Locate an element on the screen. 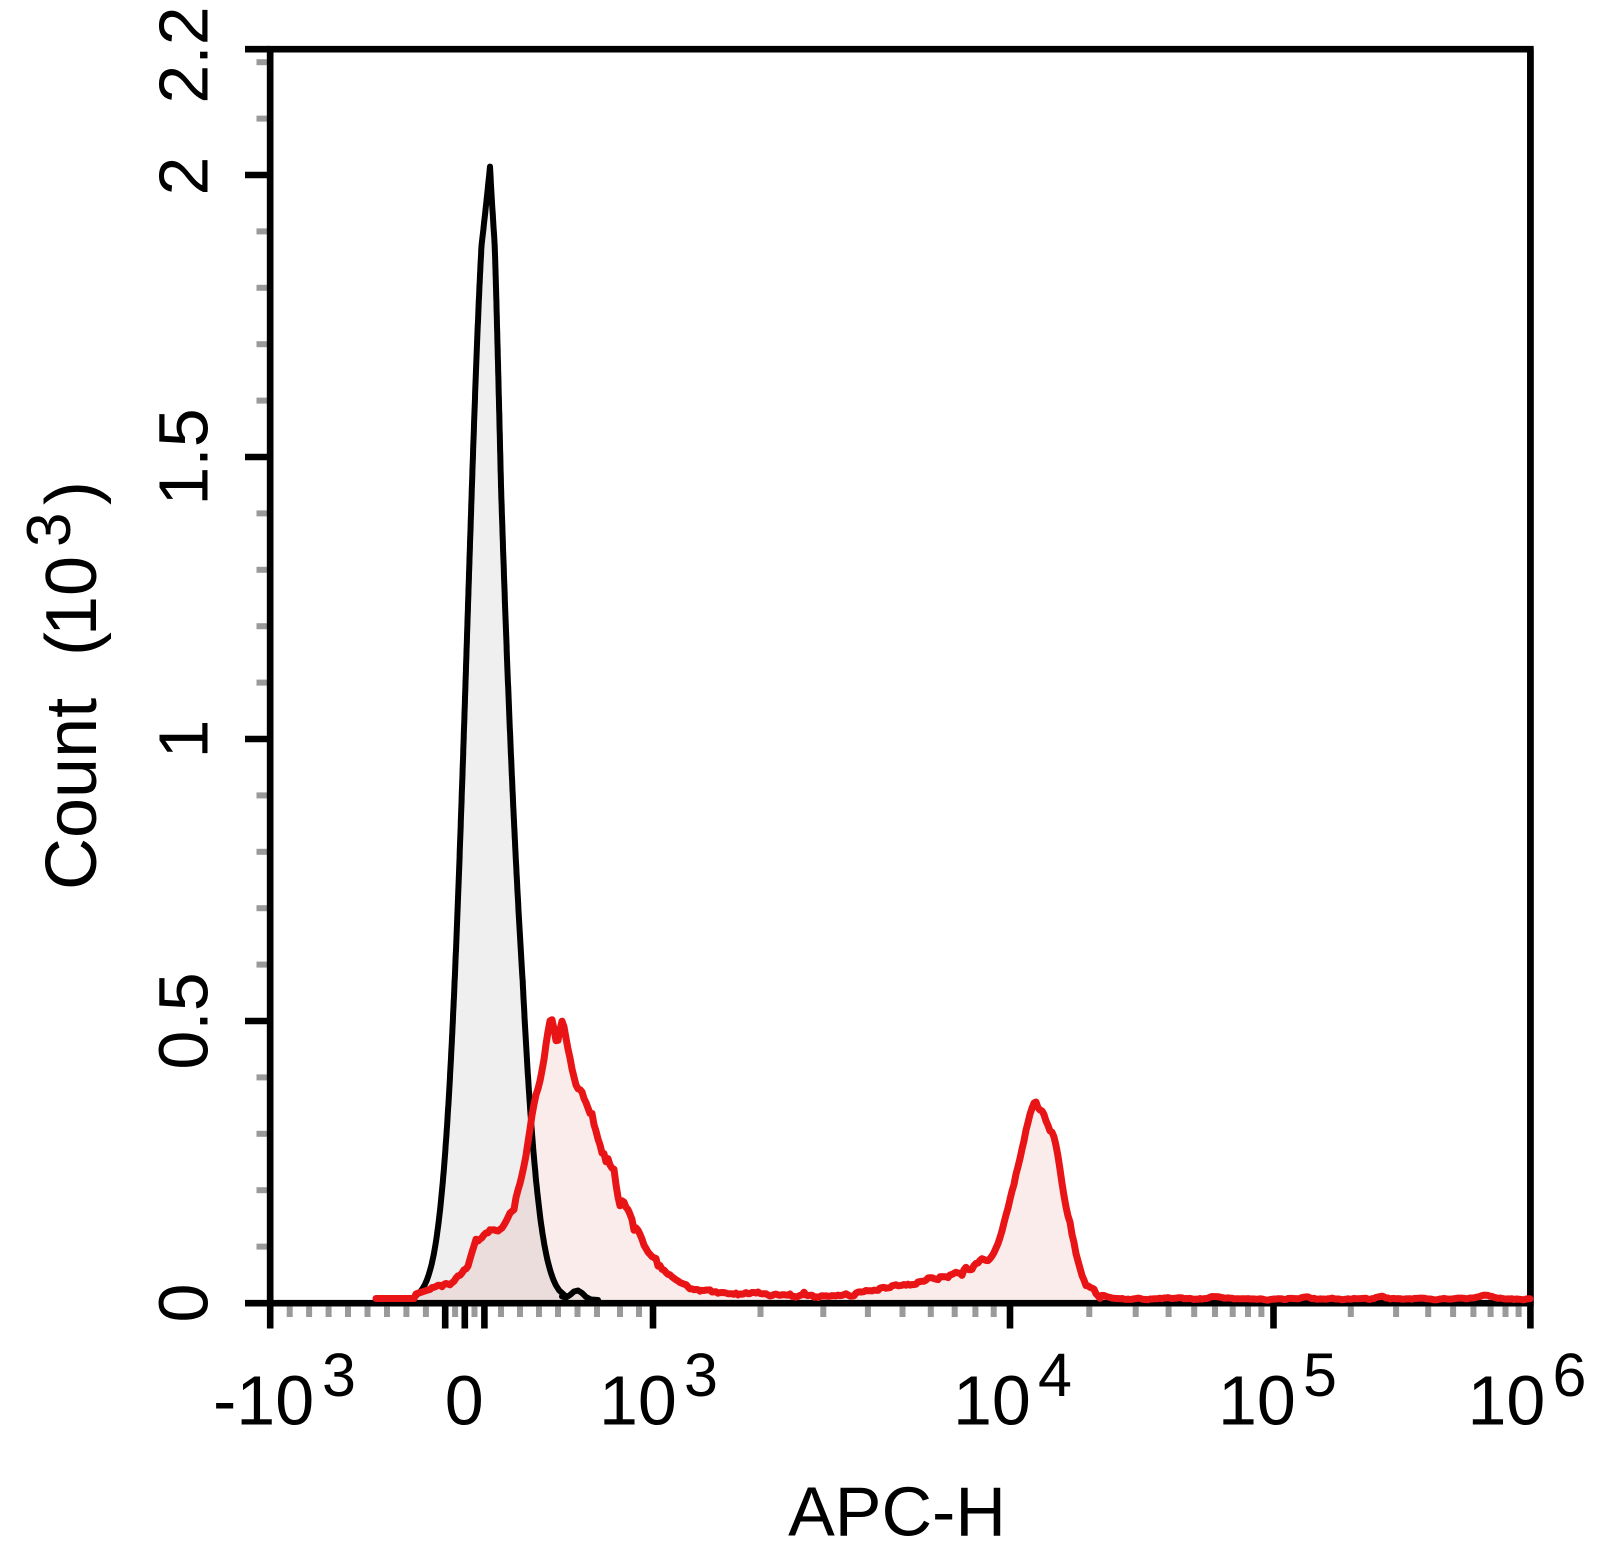 This screenshot has height=1566, width=1612. svg-text: APC-H is located at coordinates (897, 1512).